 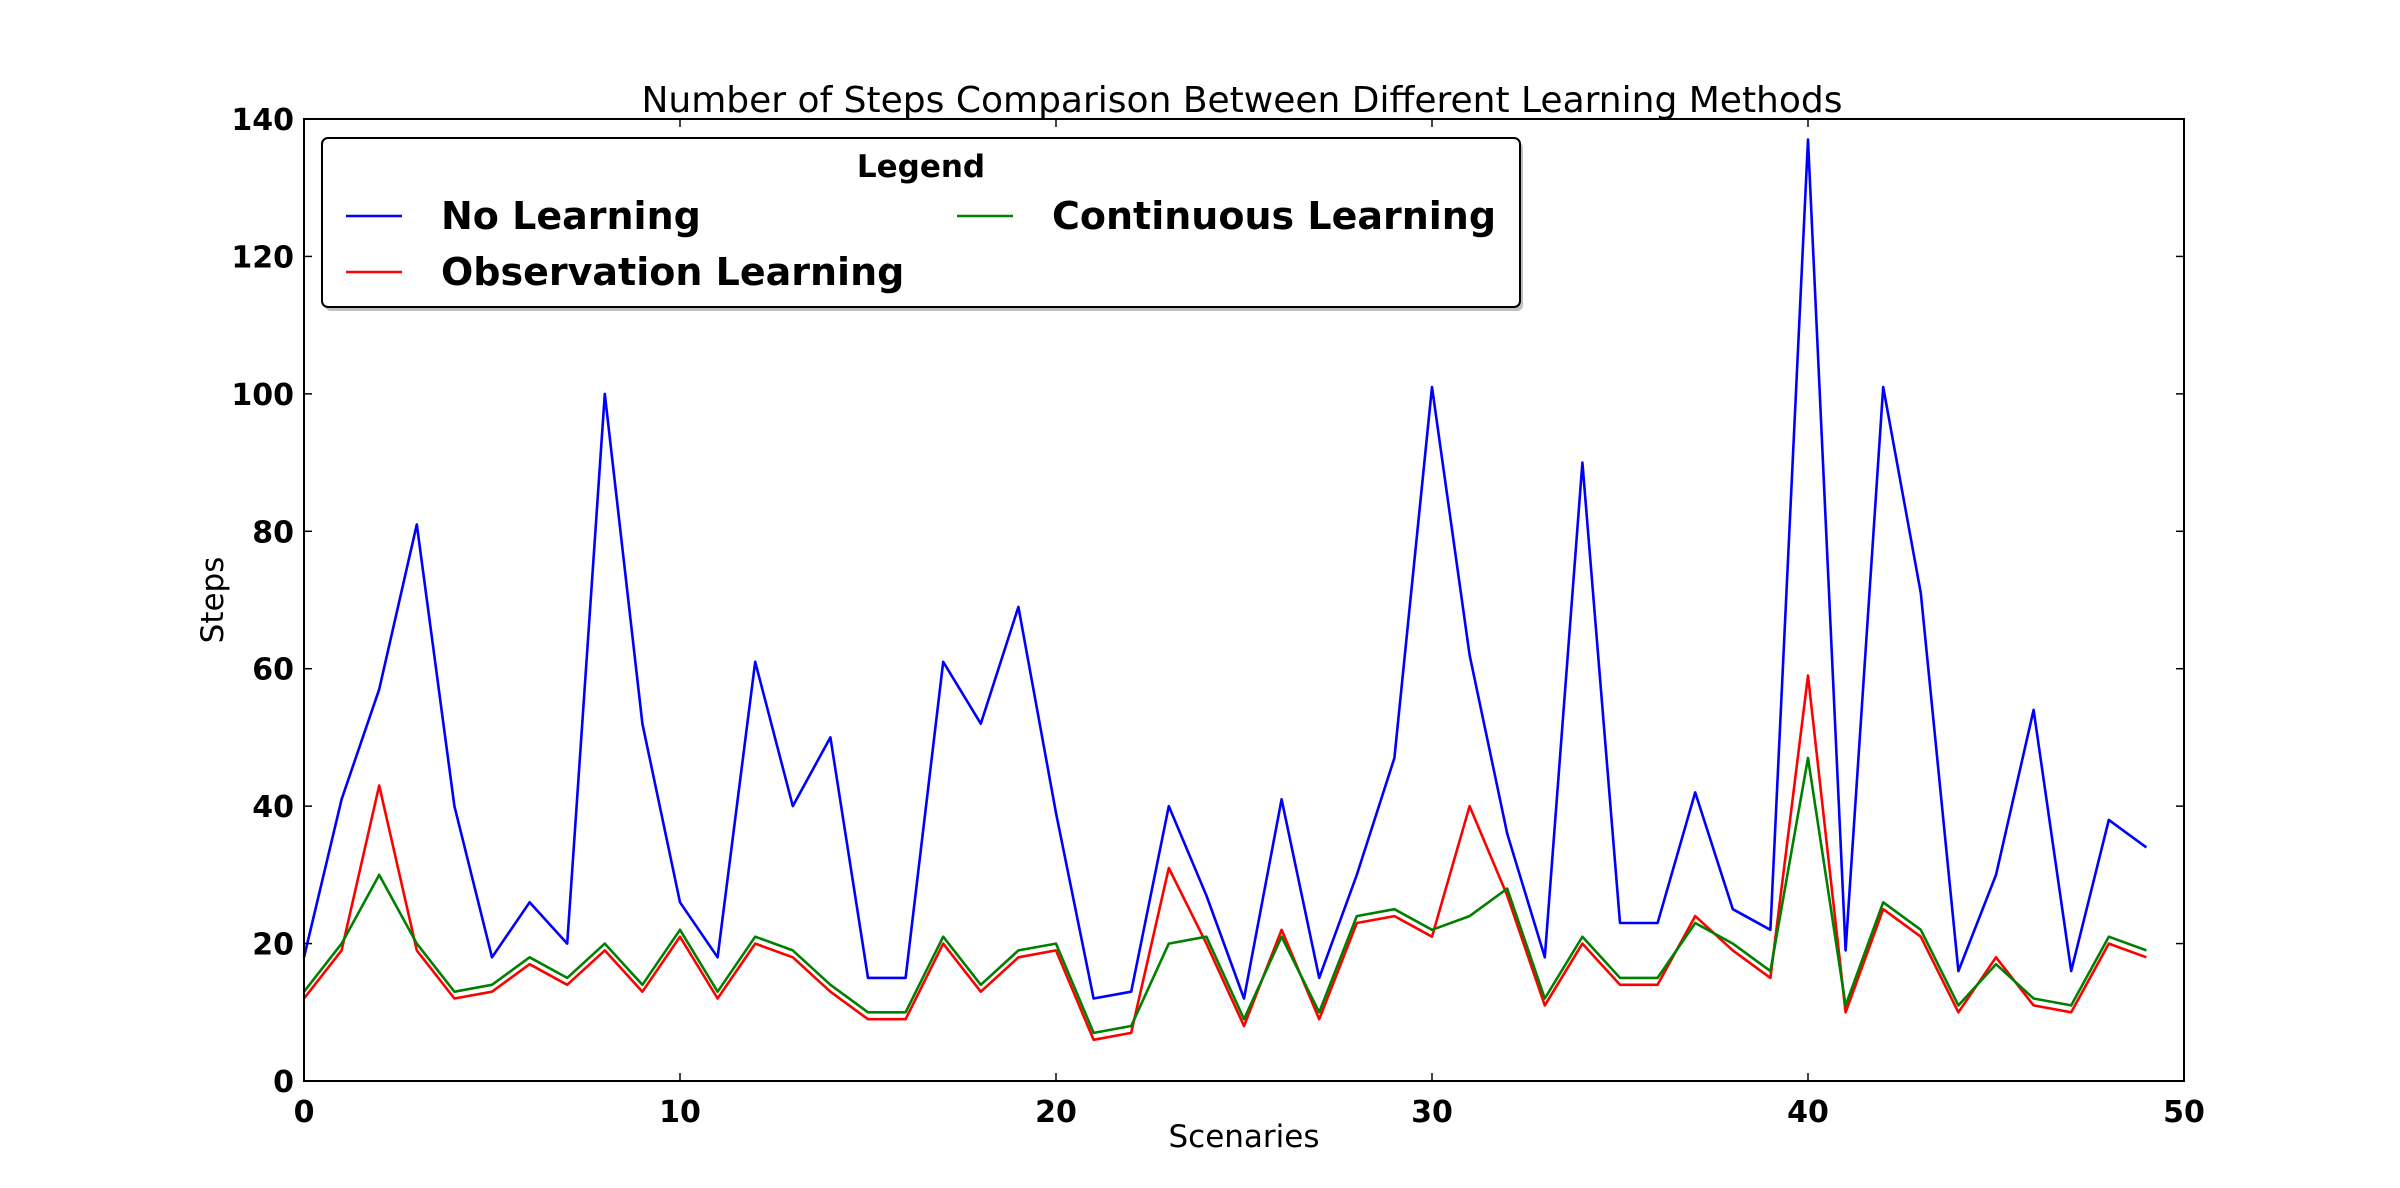 I want to click on x-tick-label: 20, so click(x=1056, y=1112).